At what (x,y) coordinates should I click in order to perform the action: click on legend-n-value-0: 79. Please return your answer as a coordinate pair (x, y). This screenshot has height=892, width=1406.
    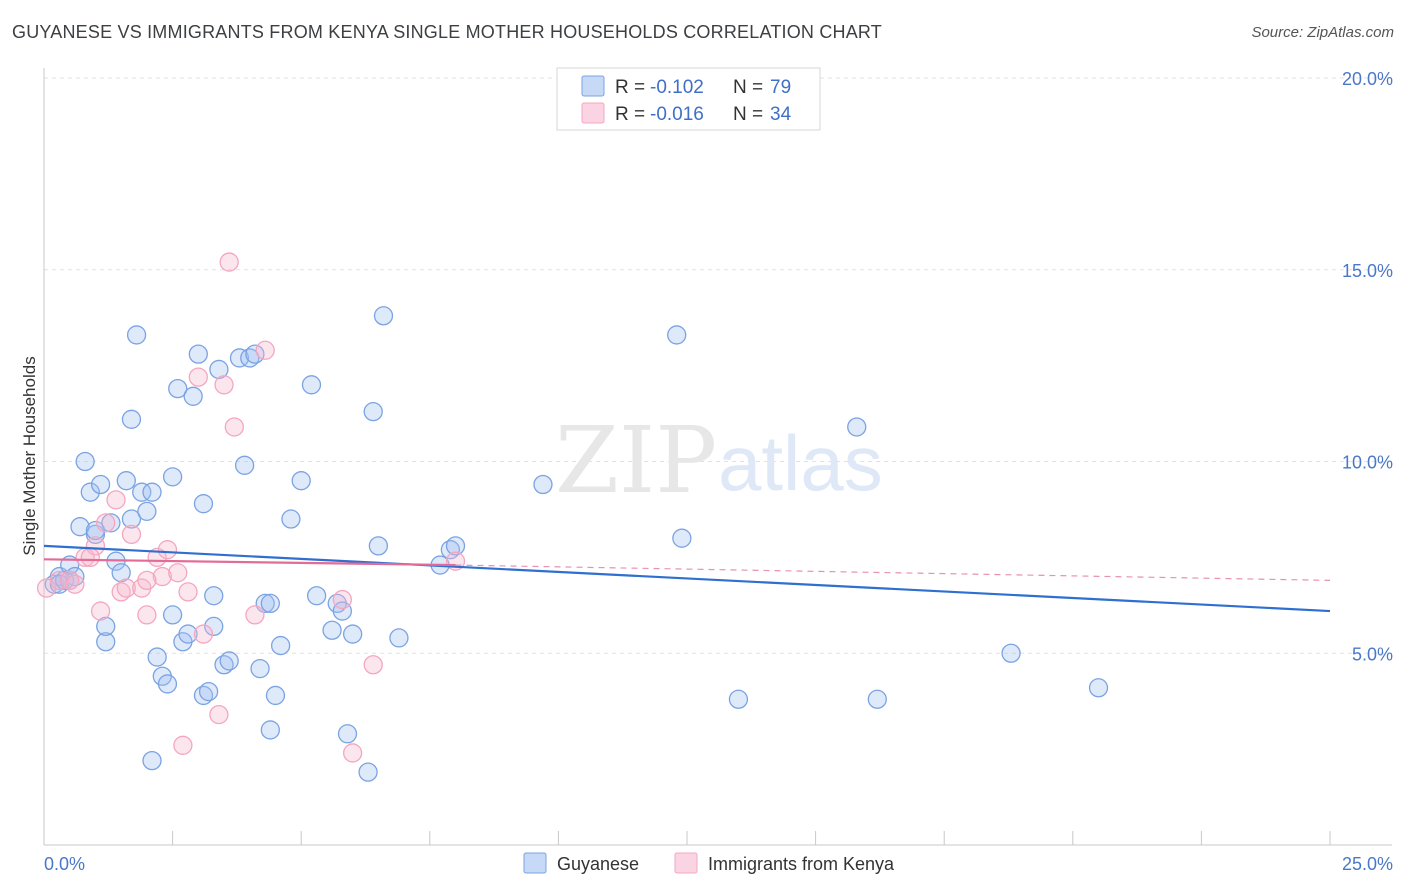
    Looking at the image, I should click on (780, 87).